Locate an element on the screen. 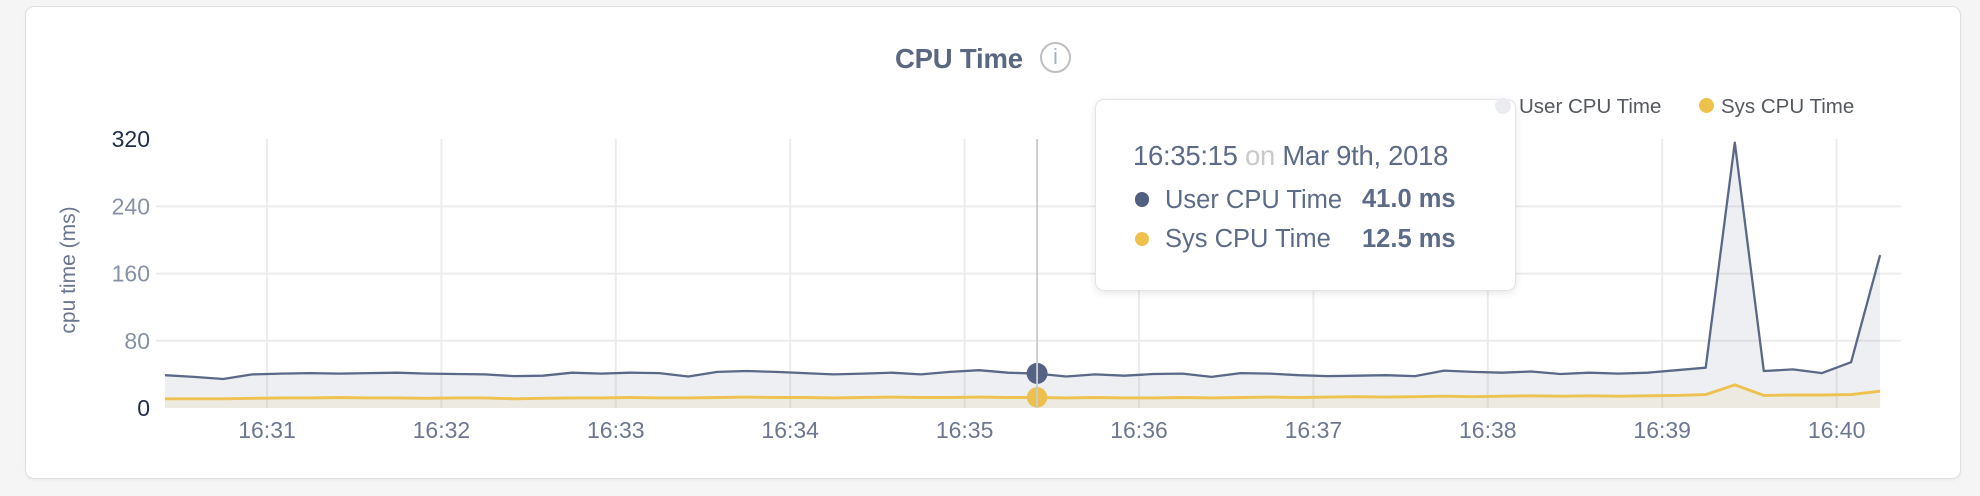 This screenshot has height=496, width=1980. svg-text: 0 is located at coordinates (143, 408).